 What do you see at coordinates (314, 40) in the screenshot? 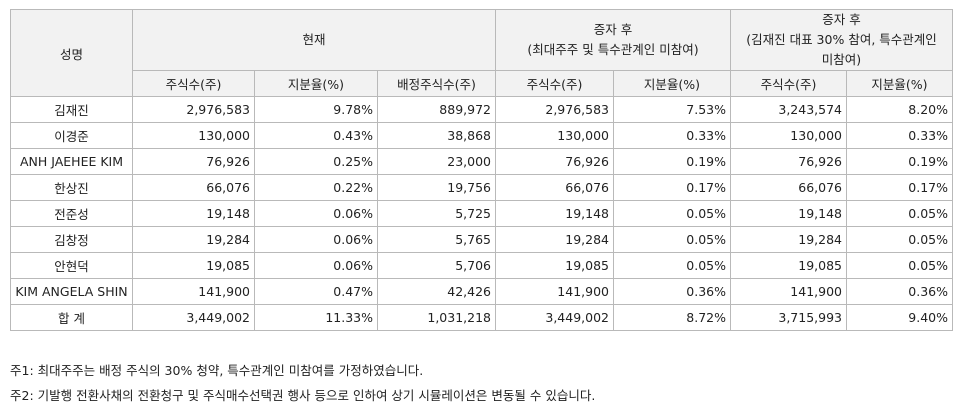
I see `header-current: 현재` at bounding box center [314, 40].